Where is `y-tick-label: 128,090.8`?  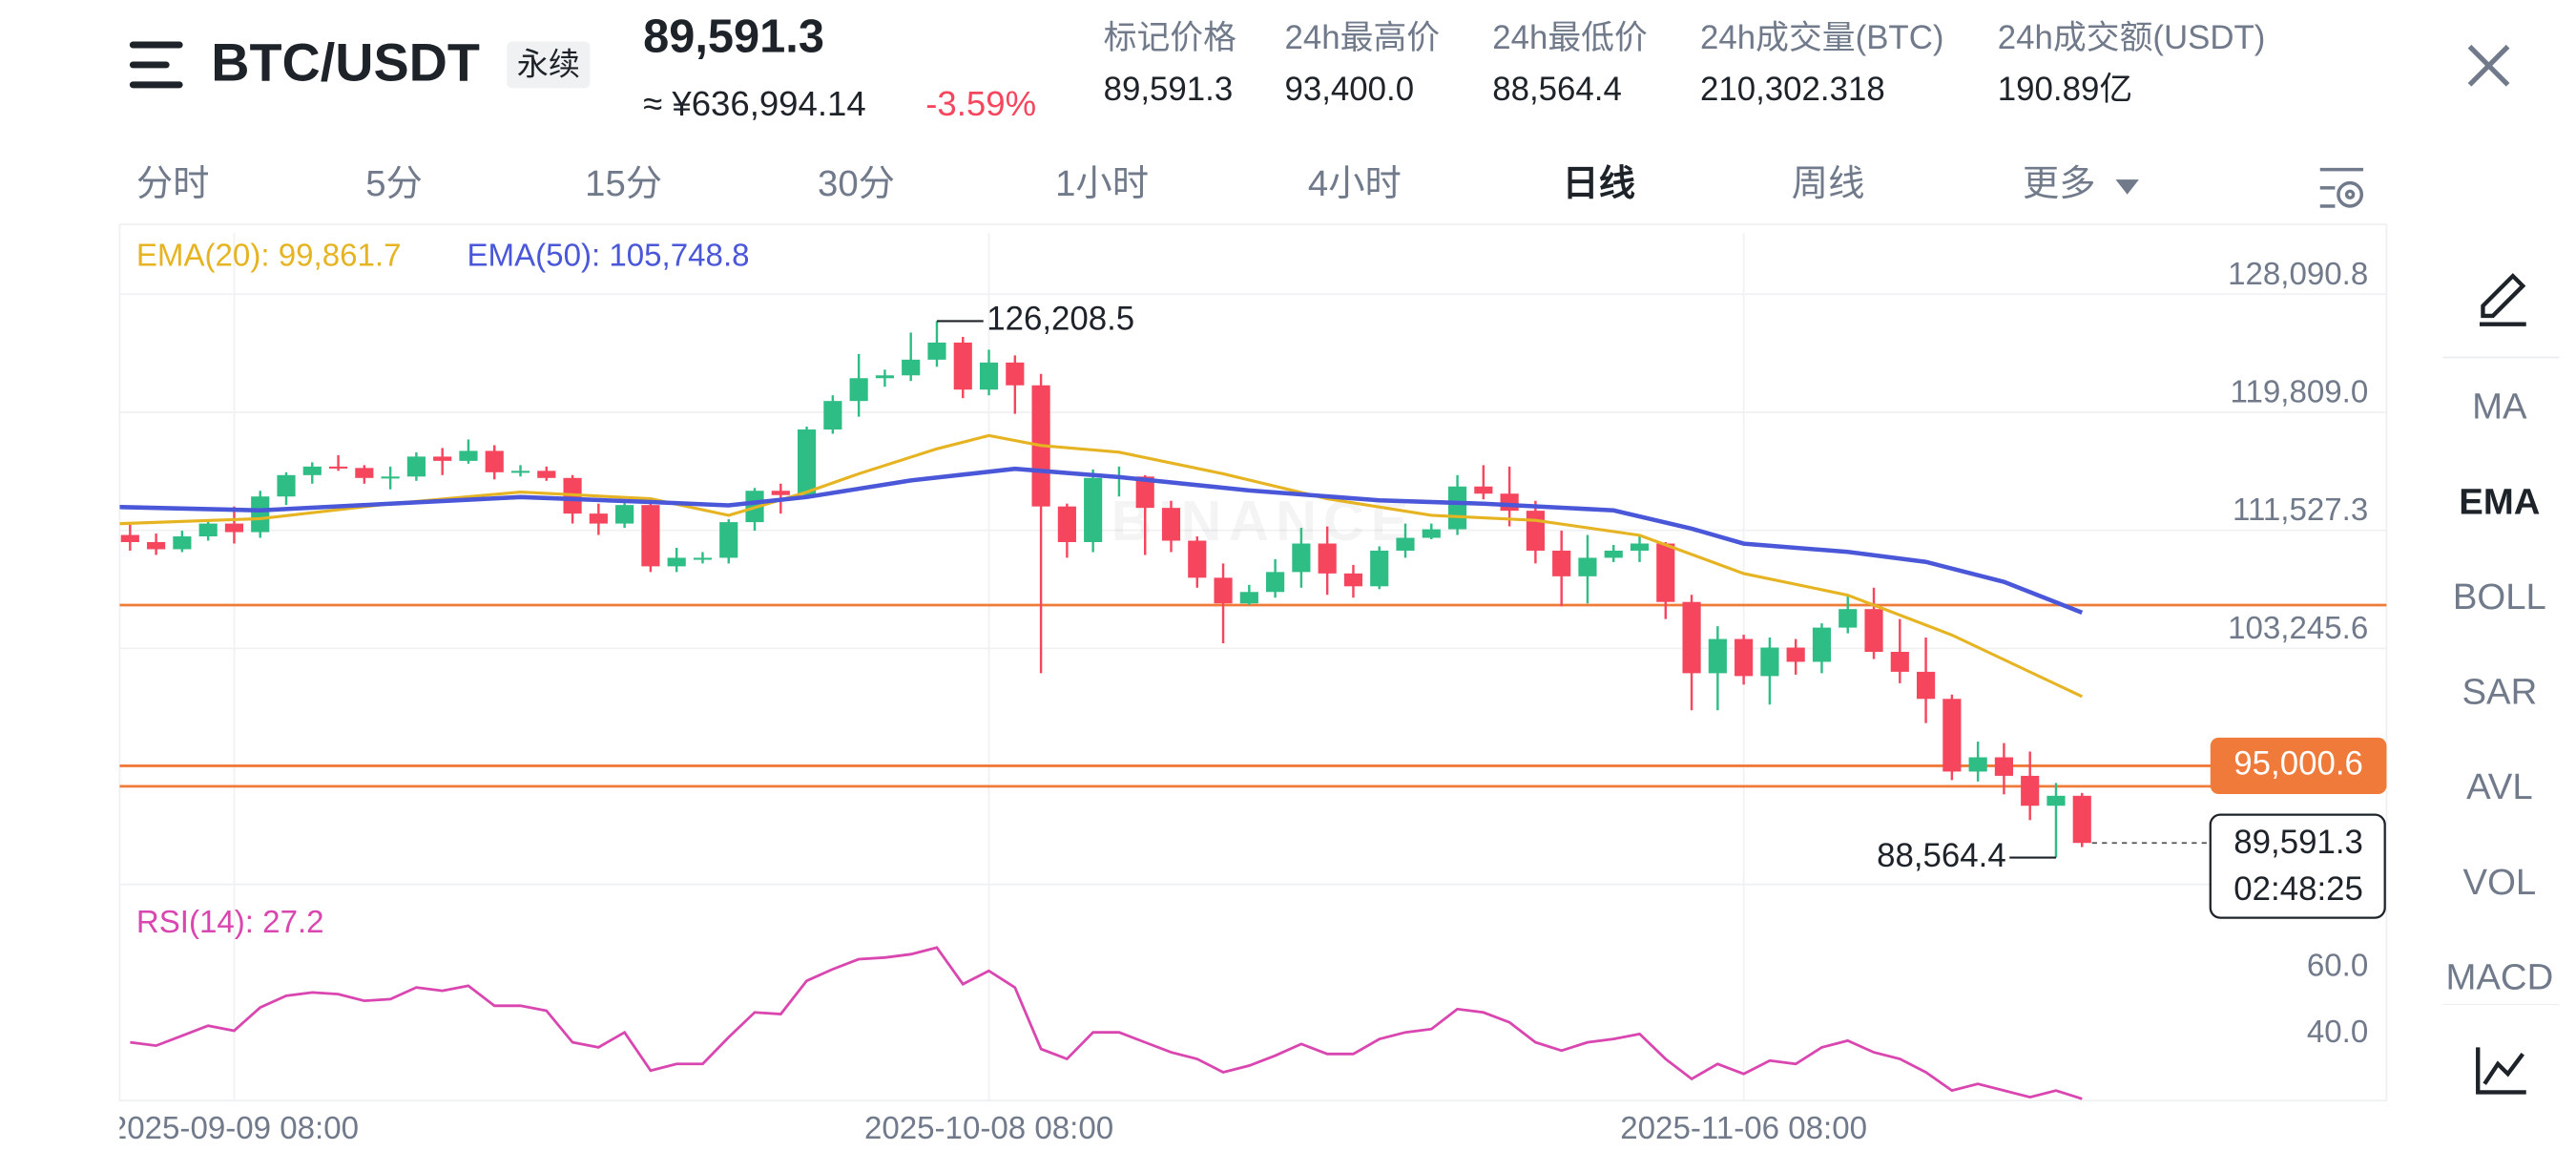 y-tick-label: 128,090.8 is located at coordinates (2298, 274).